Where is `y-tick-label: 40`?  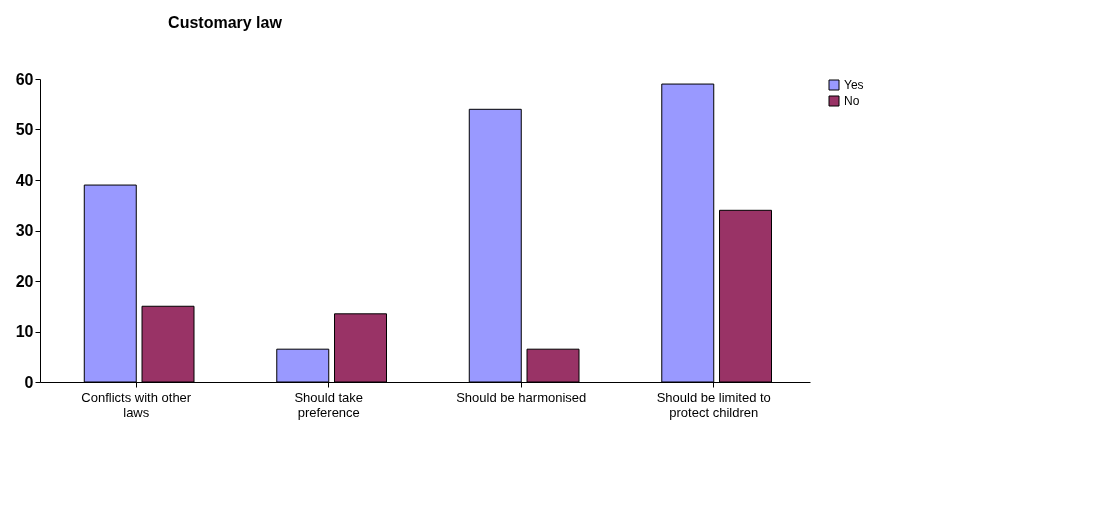
y-tick-label: 40 is located at coordinates (24, 180).